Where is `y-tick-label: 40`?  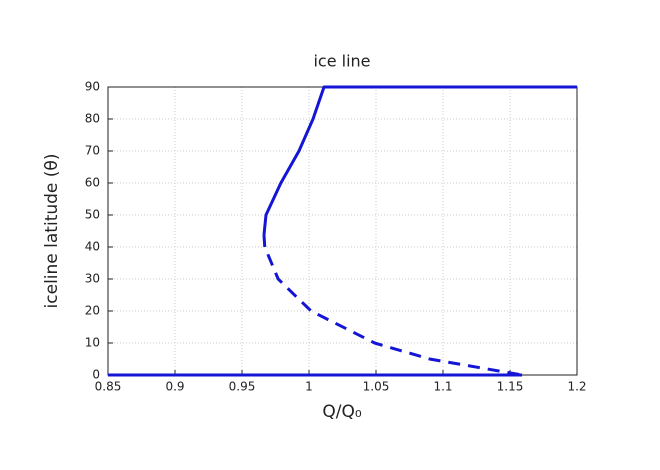
y-tick-label: 40 is located at coordinates (92, 247).